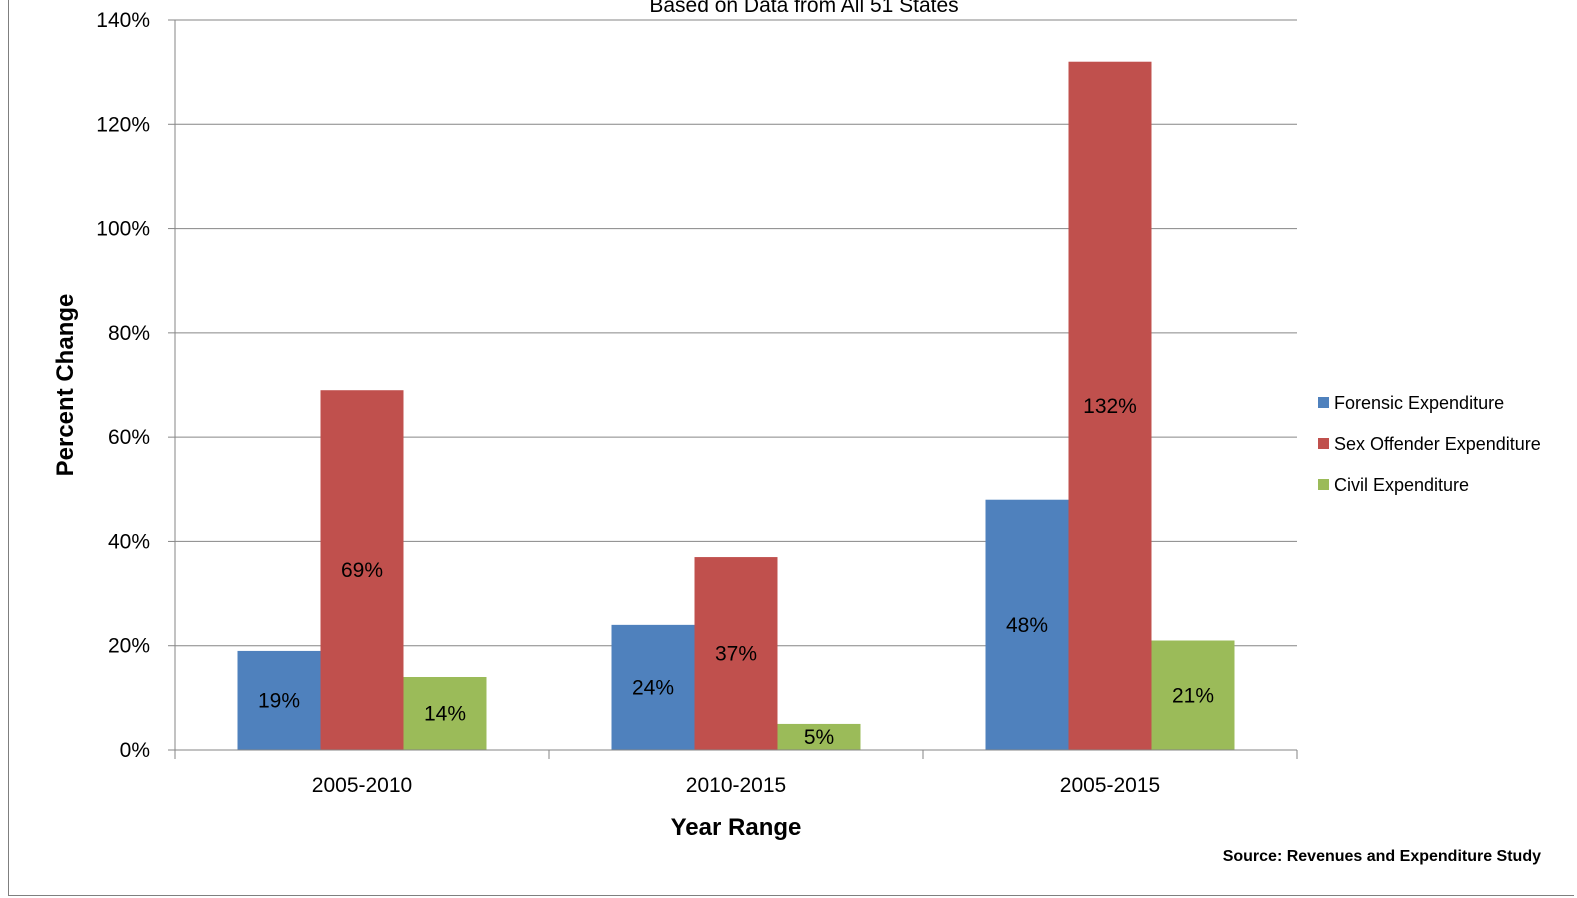 This screenshot has height=898, width=1577. What do you see at coordinates (135, 750) in the screenshot?
I see `y-tick-label: 0%` at bounding box center [135, 750].